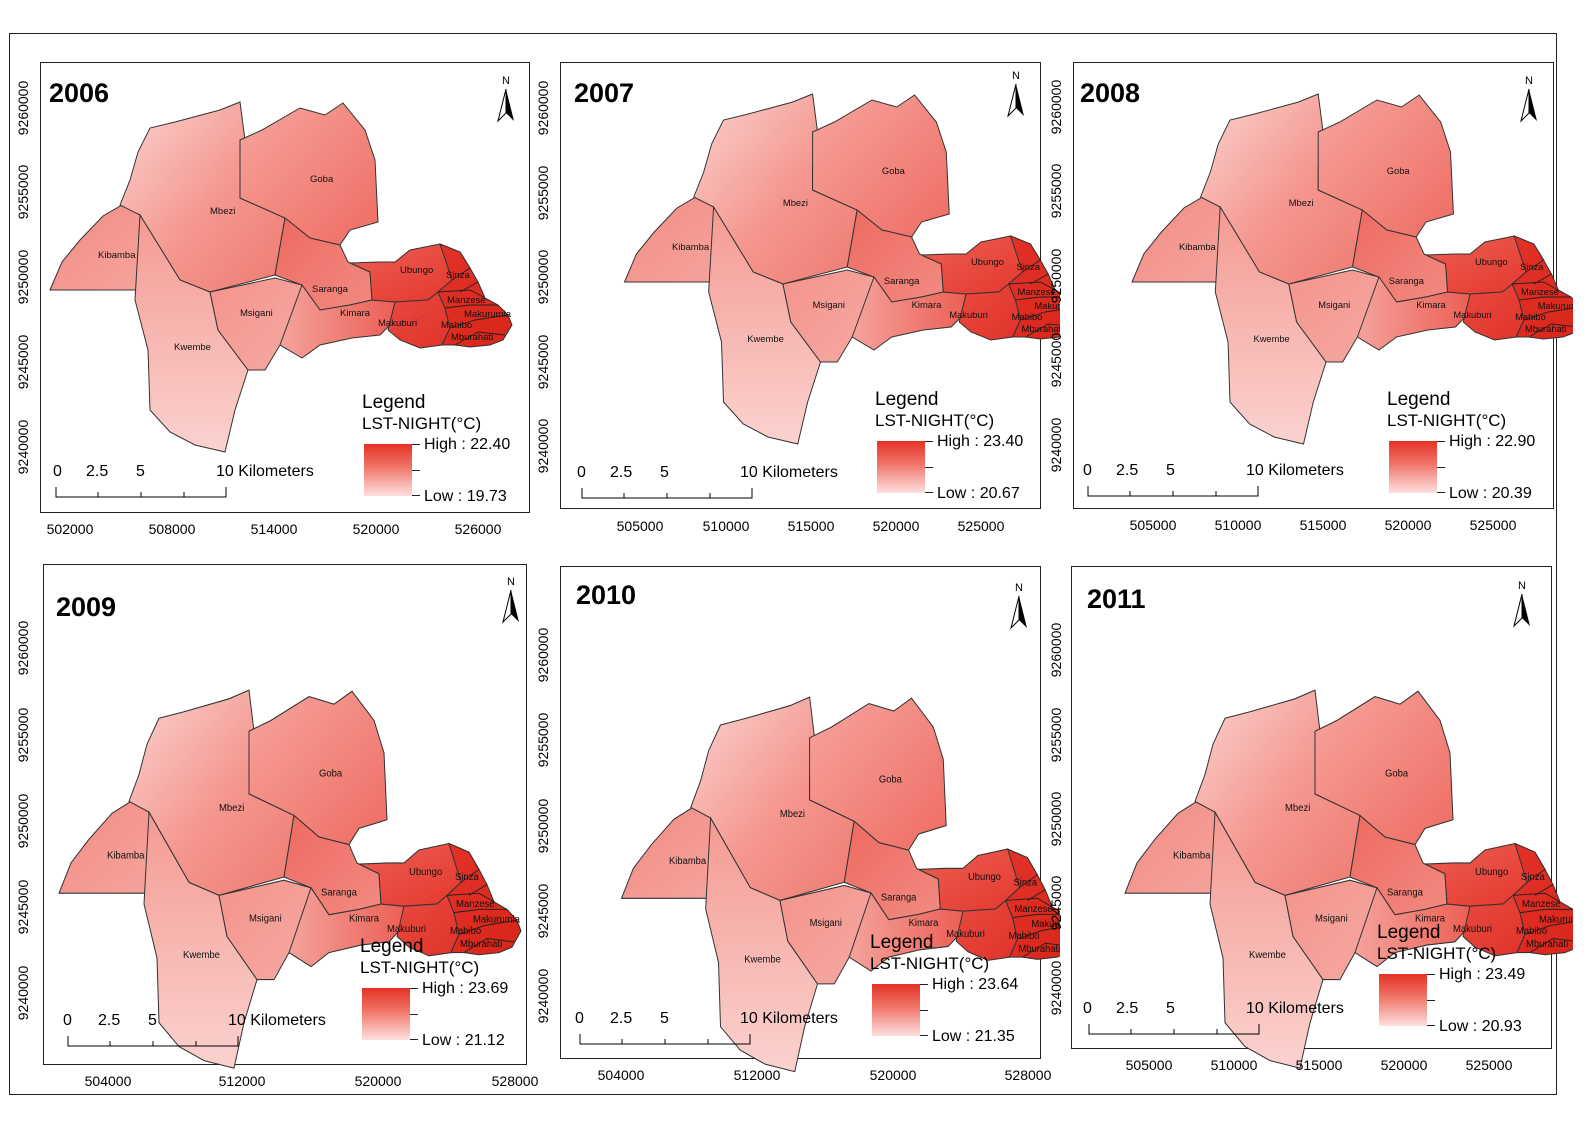 This screenshot has height=1123, width=1587. What do you see at coordinates (192, 347) in the screenshot?
I see `ward-label: Kwembe` at bounding box center [192, 347].